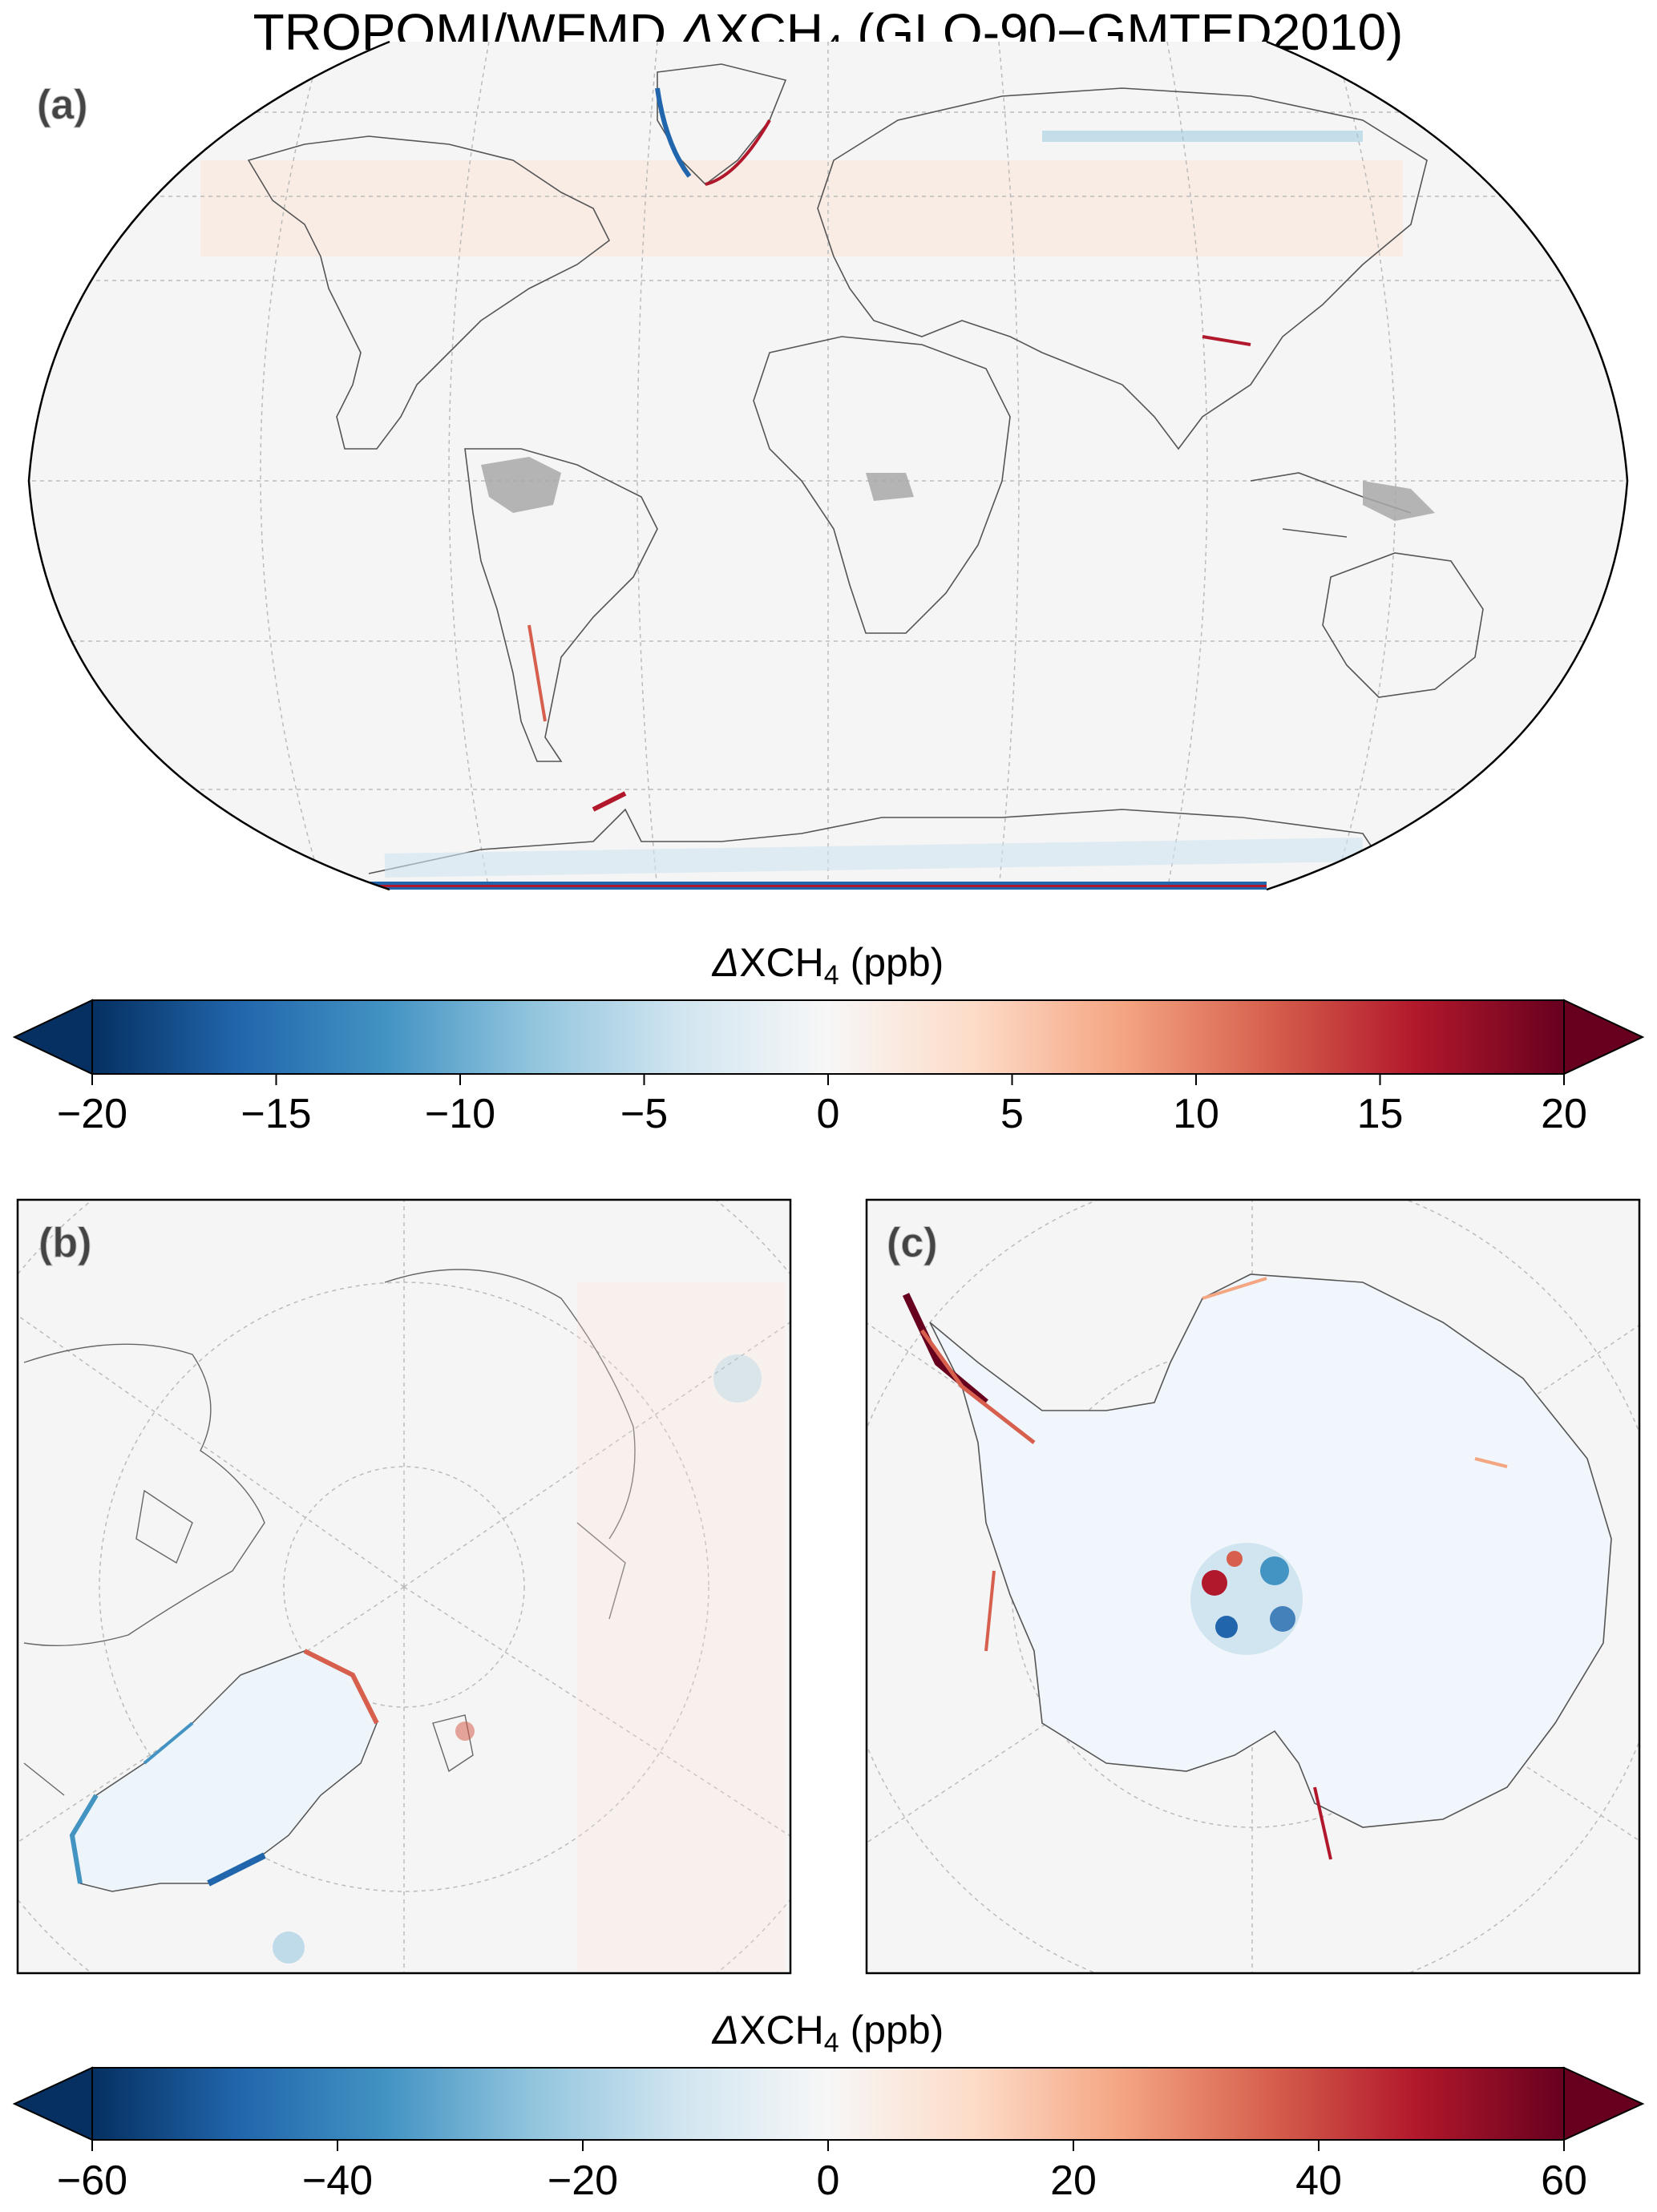  Describe the element at coordinates (1318, 2181) in the screenshot. I see `colorbar-2-tick-label: 40` at that location.